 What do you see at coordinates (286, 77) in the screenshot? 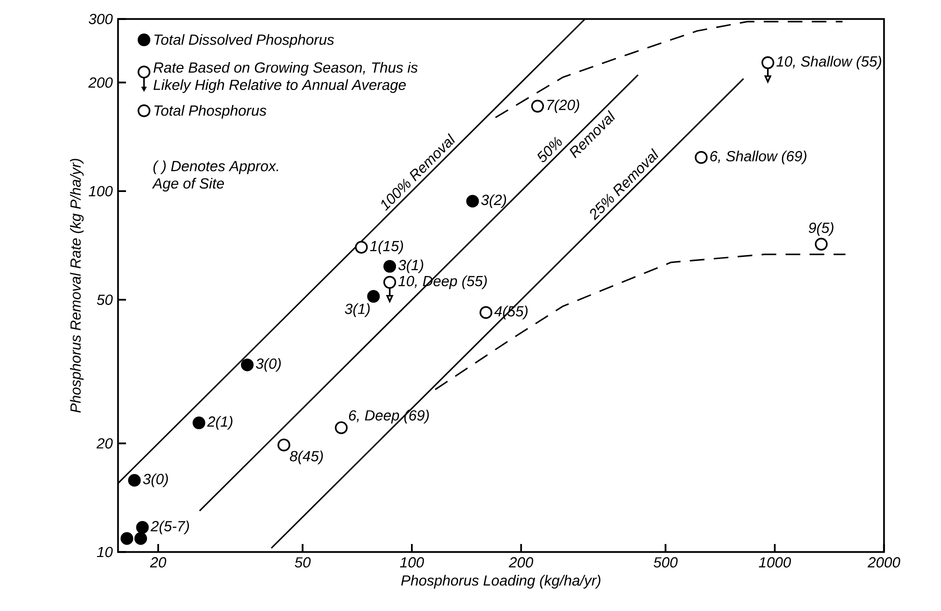
I see `legend-label: Rate Based on Growing Season, Thus is Likely High Relative to Annual Average` at bounding box center [286, 77].